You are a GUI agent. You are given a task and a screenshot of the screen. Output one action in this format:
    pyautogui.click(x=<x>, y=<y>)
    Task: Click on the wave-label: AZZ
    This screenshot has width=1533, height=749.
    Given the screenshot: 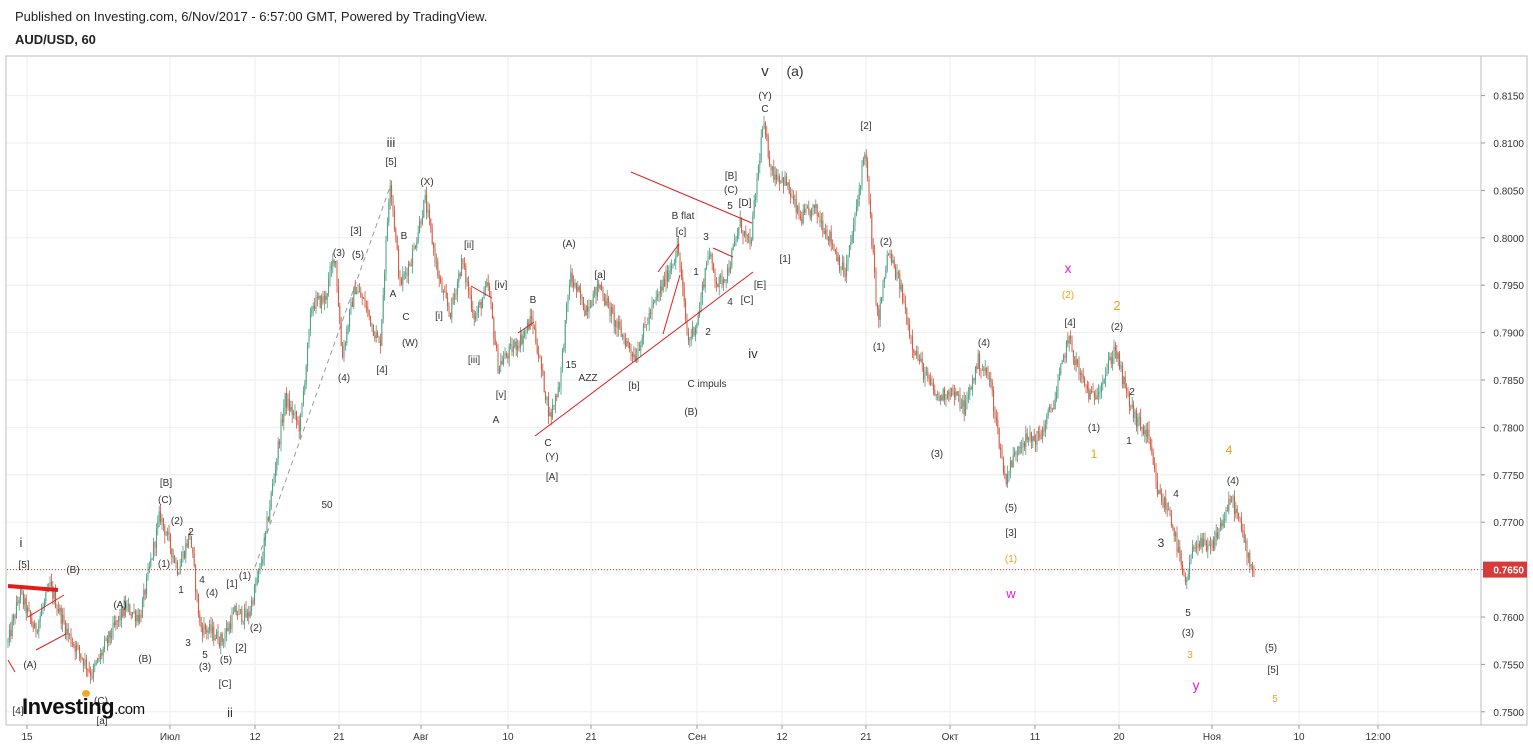 What is the action you would take?
    pyautogui.click(x=588, y=378)
    